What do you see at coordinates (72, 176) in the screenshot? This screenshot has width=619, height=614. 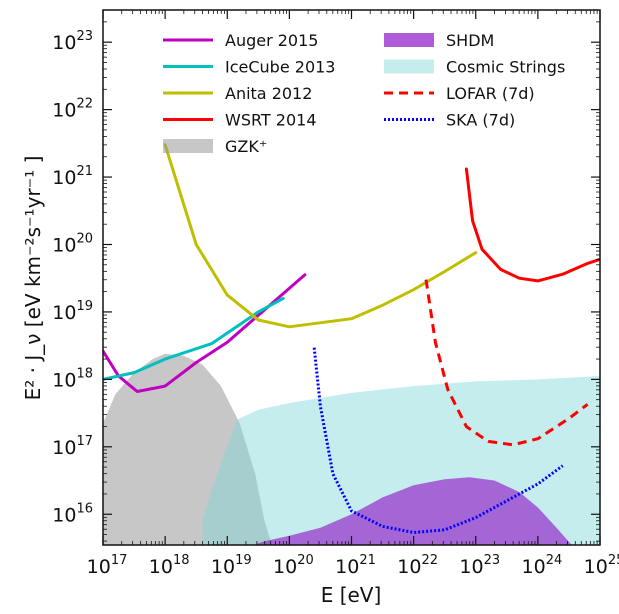 I see `y-tick-label: 1021` at bounding box center [72, 176].